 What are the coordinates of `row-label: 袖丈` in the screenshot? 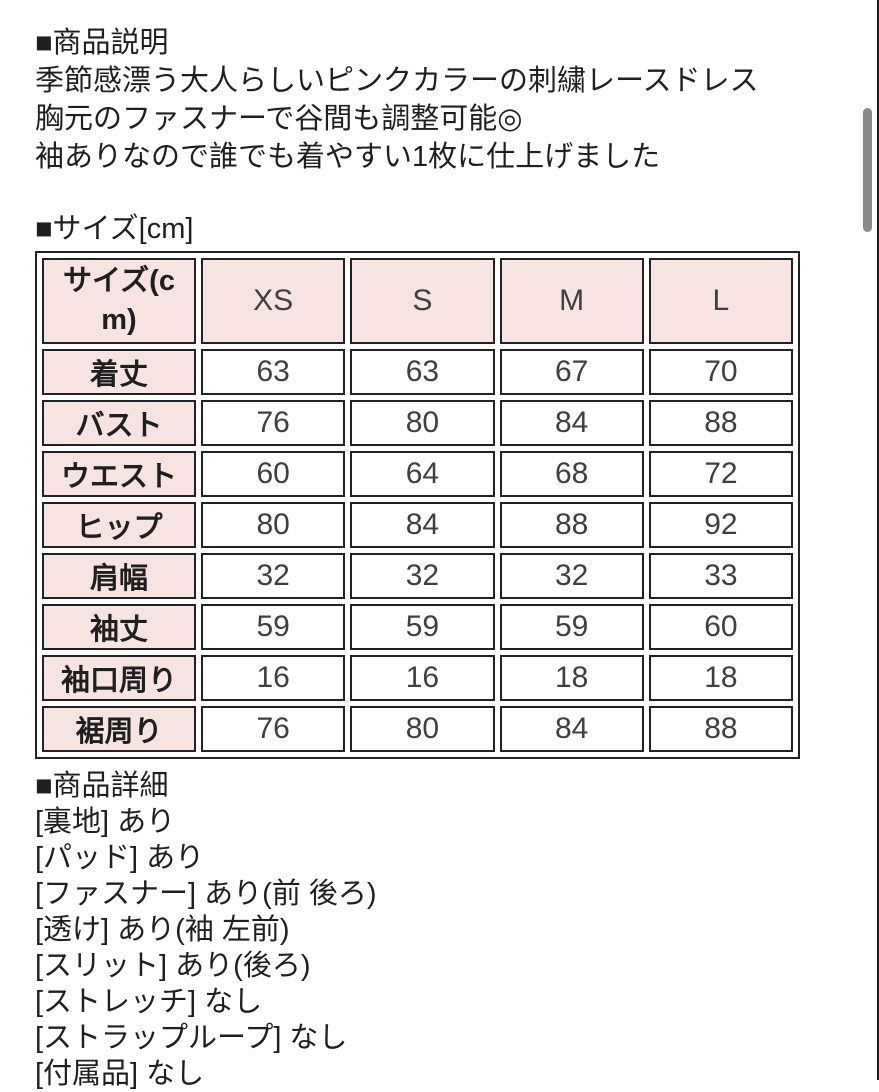 It's located at (119, 627).